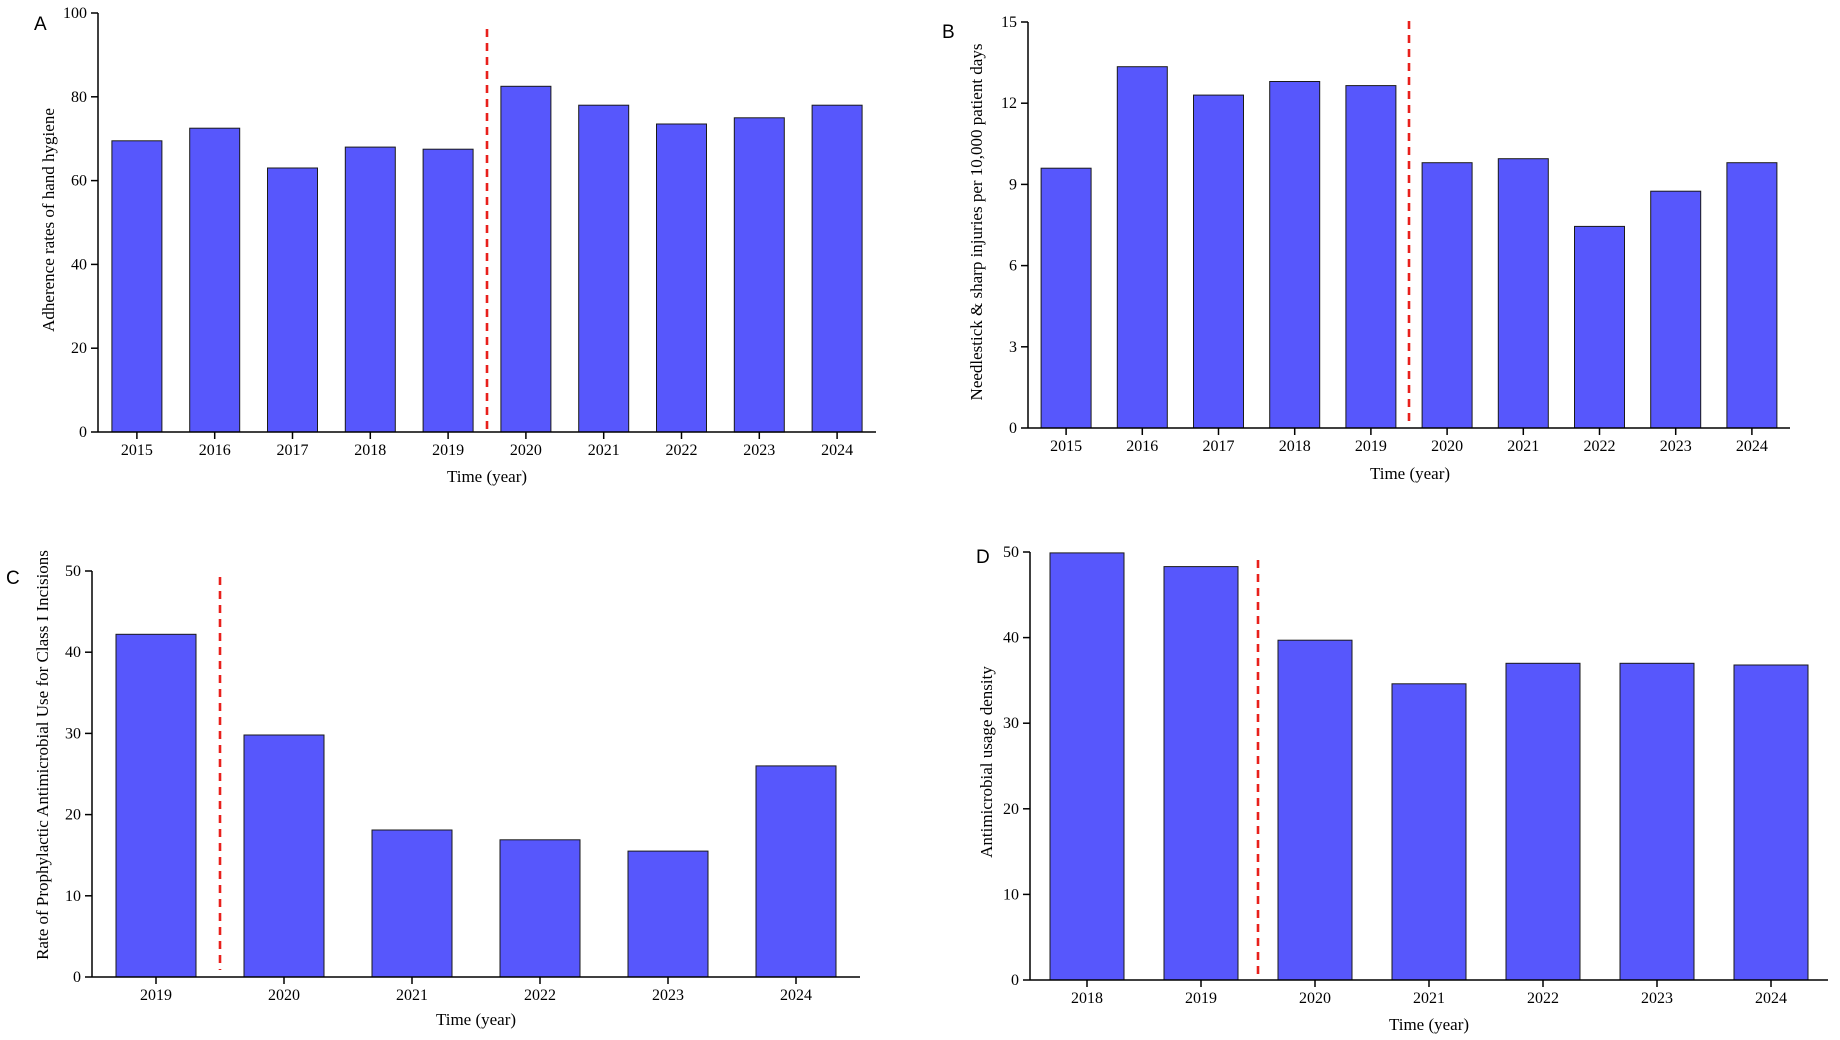 The height and width of the screenshot is (1040, 1840). Describe the element at coordinates (79, 97) in the screenshot. I see `panel-a-y-tick-label: 80` at that location.